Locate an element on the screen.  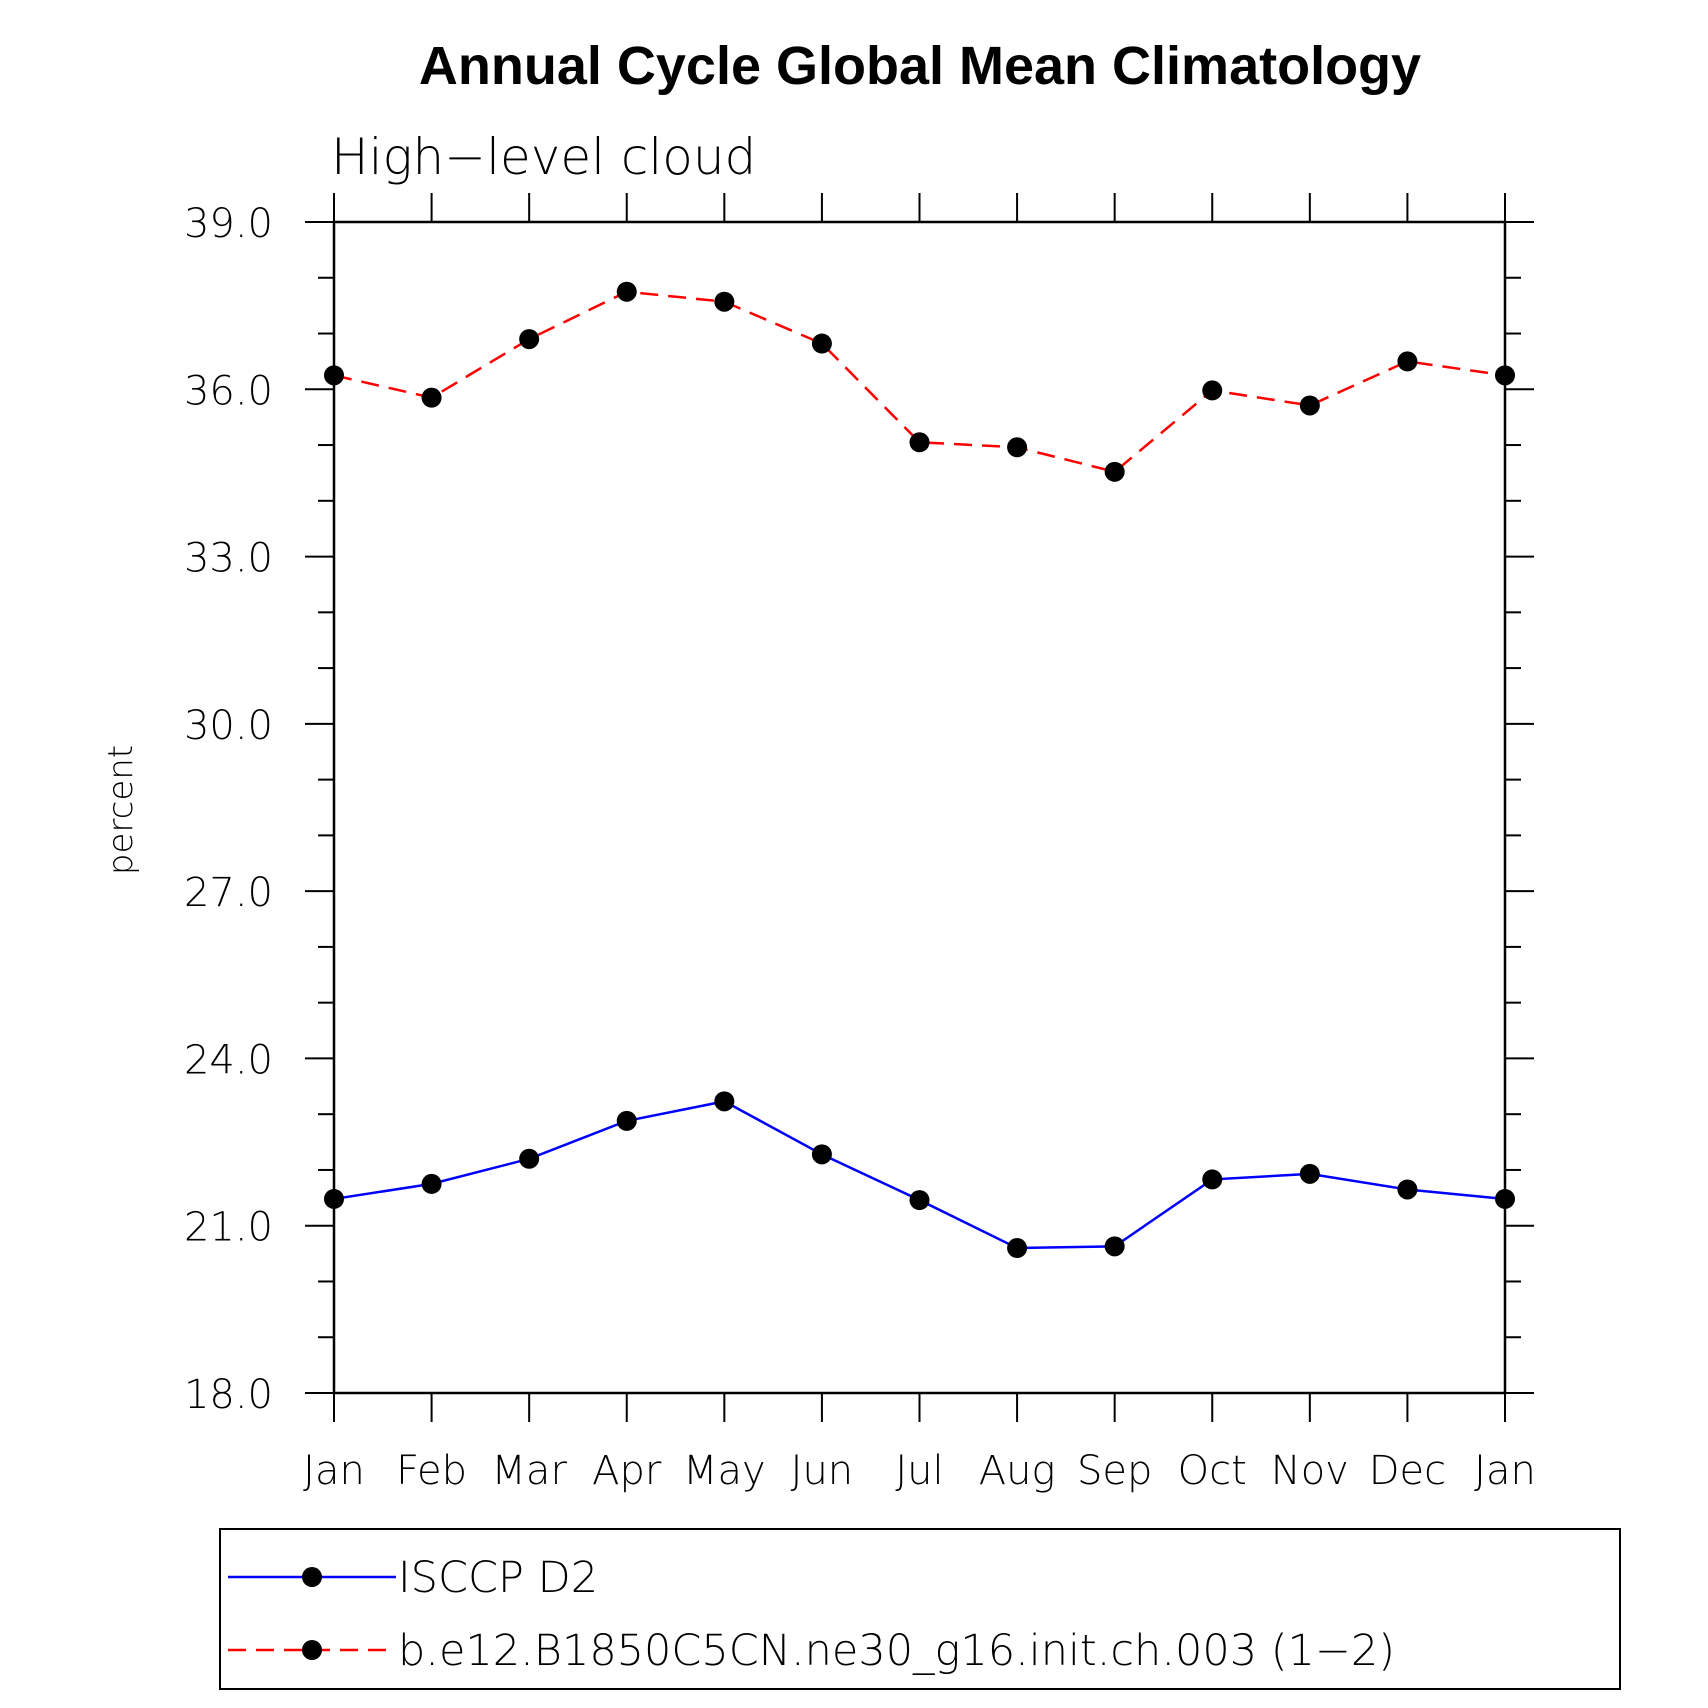
x-tick-label: May is located at coordinates (724, 1471).